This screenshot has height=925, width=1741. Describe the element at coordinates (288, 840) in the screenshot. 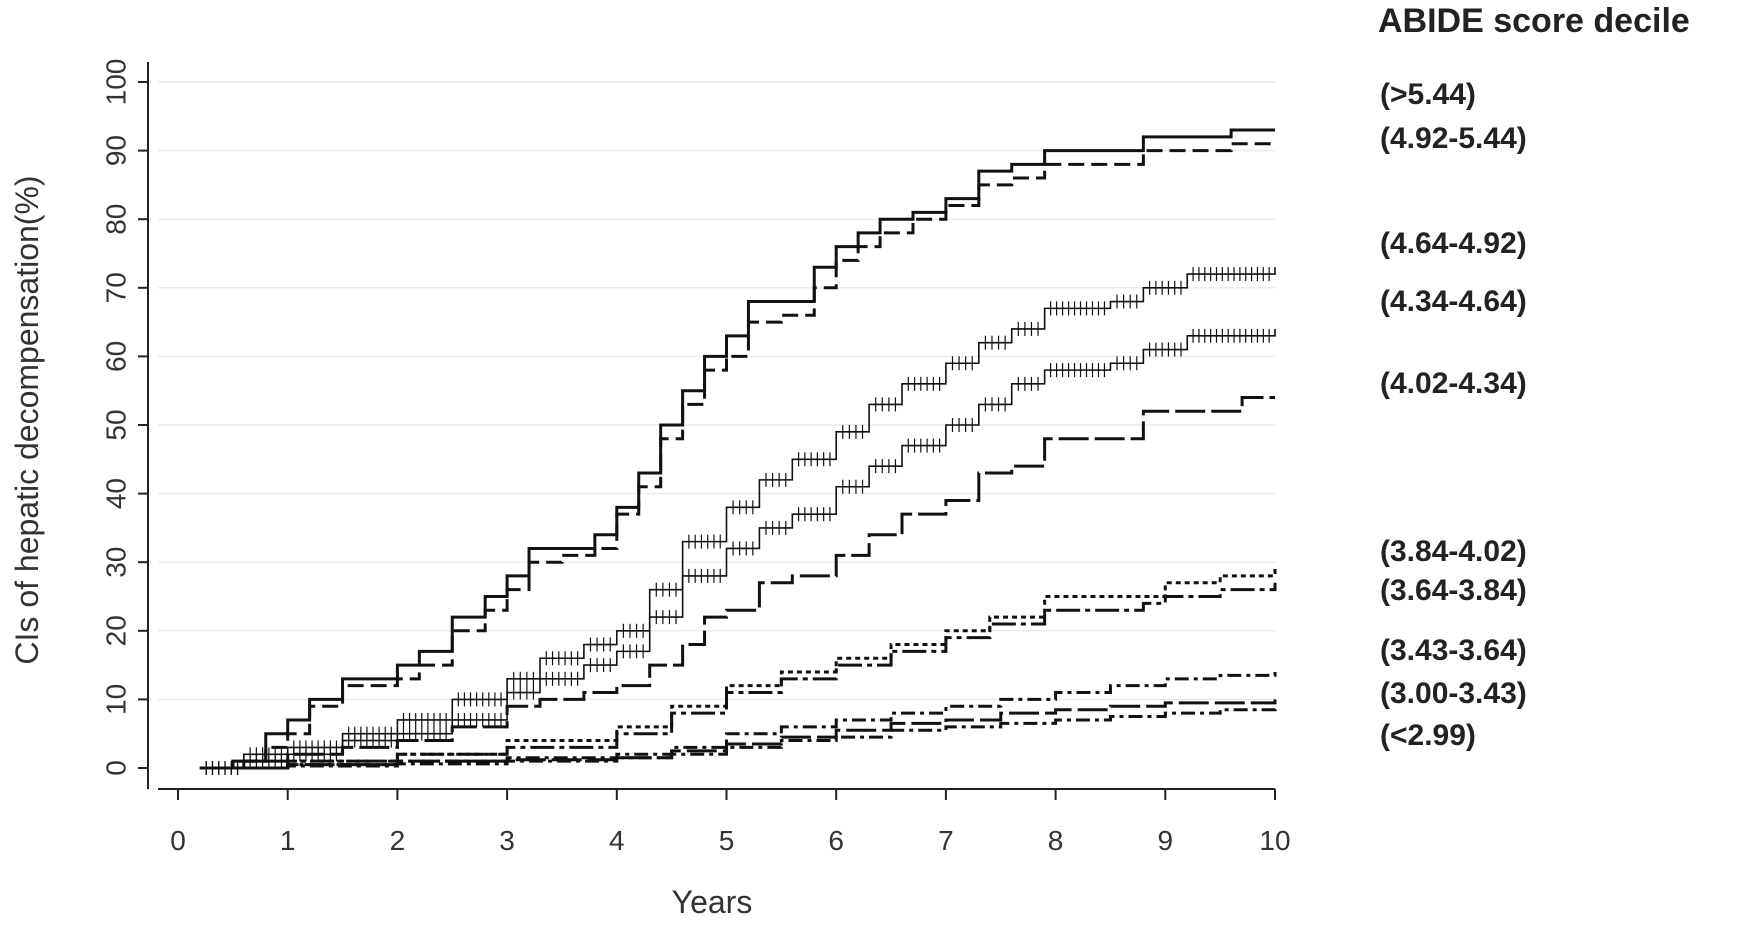

I see `x-tick-label: 1` at that location.